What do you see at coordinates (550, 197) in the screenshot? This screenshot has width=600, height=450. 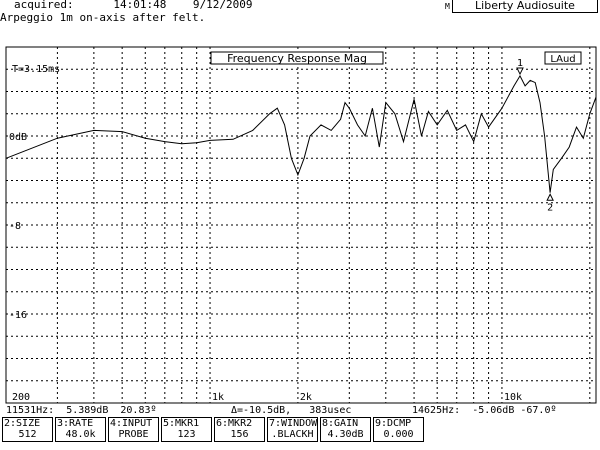 I see `marker-2-icon` at bounding box center [550, 197].